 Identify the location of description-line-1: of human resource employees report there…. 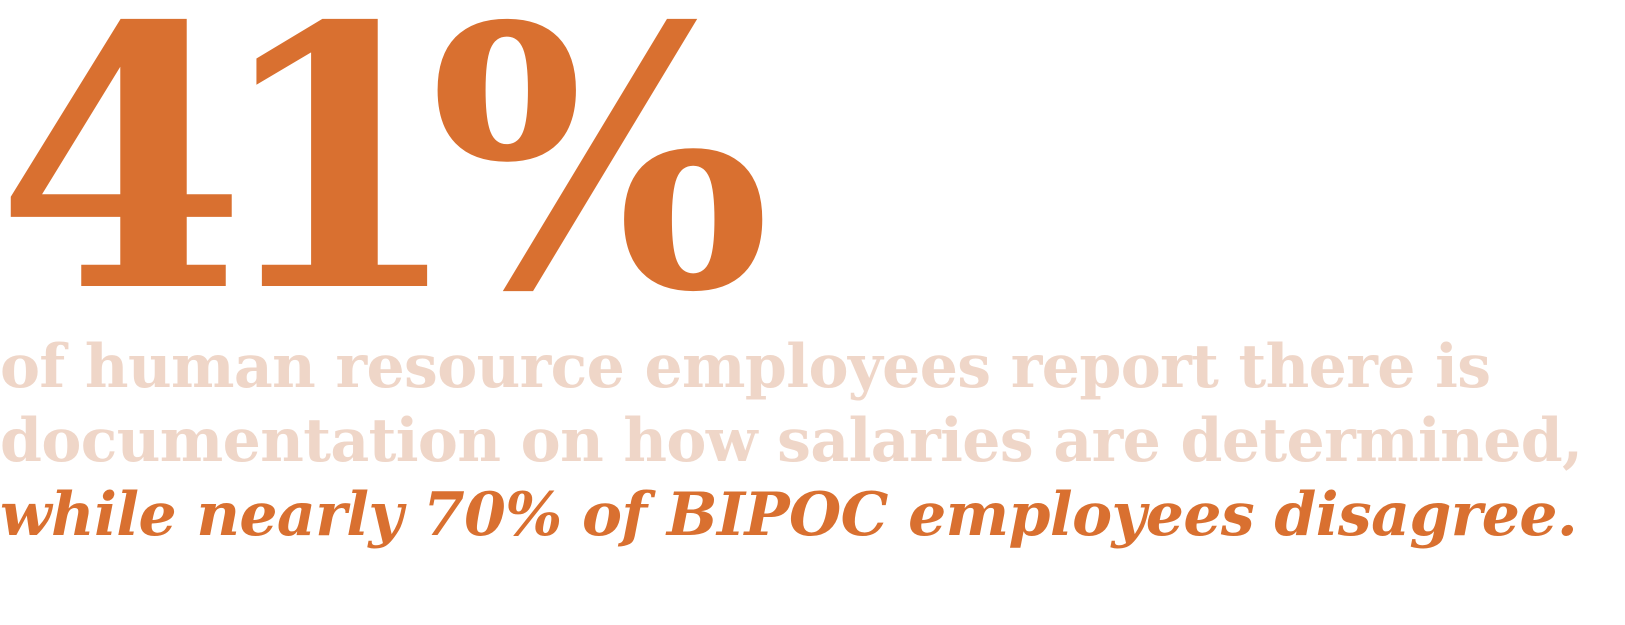
(745, 367).